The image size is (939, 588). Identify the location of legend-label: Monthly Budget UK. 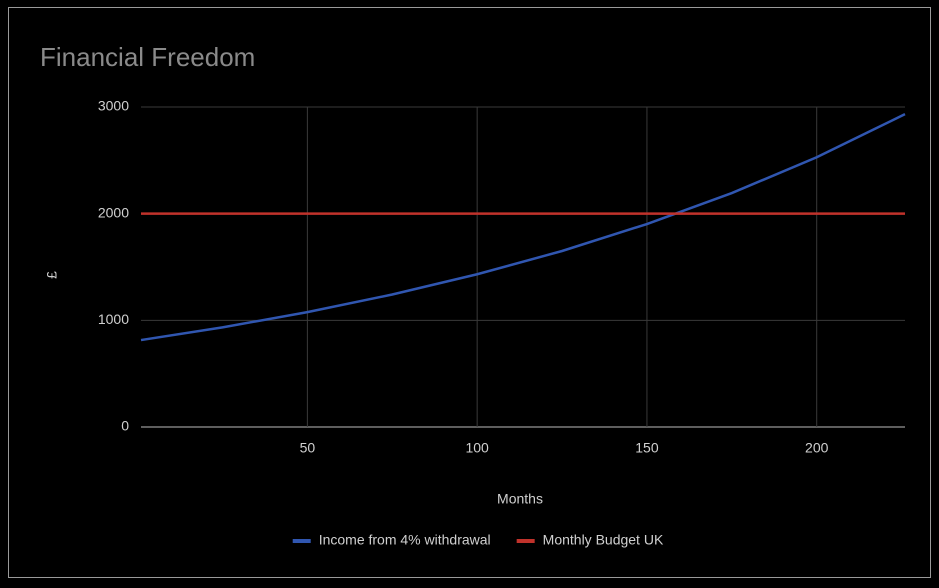
(603, 540).